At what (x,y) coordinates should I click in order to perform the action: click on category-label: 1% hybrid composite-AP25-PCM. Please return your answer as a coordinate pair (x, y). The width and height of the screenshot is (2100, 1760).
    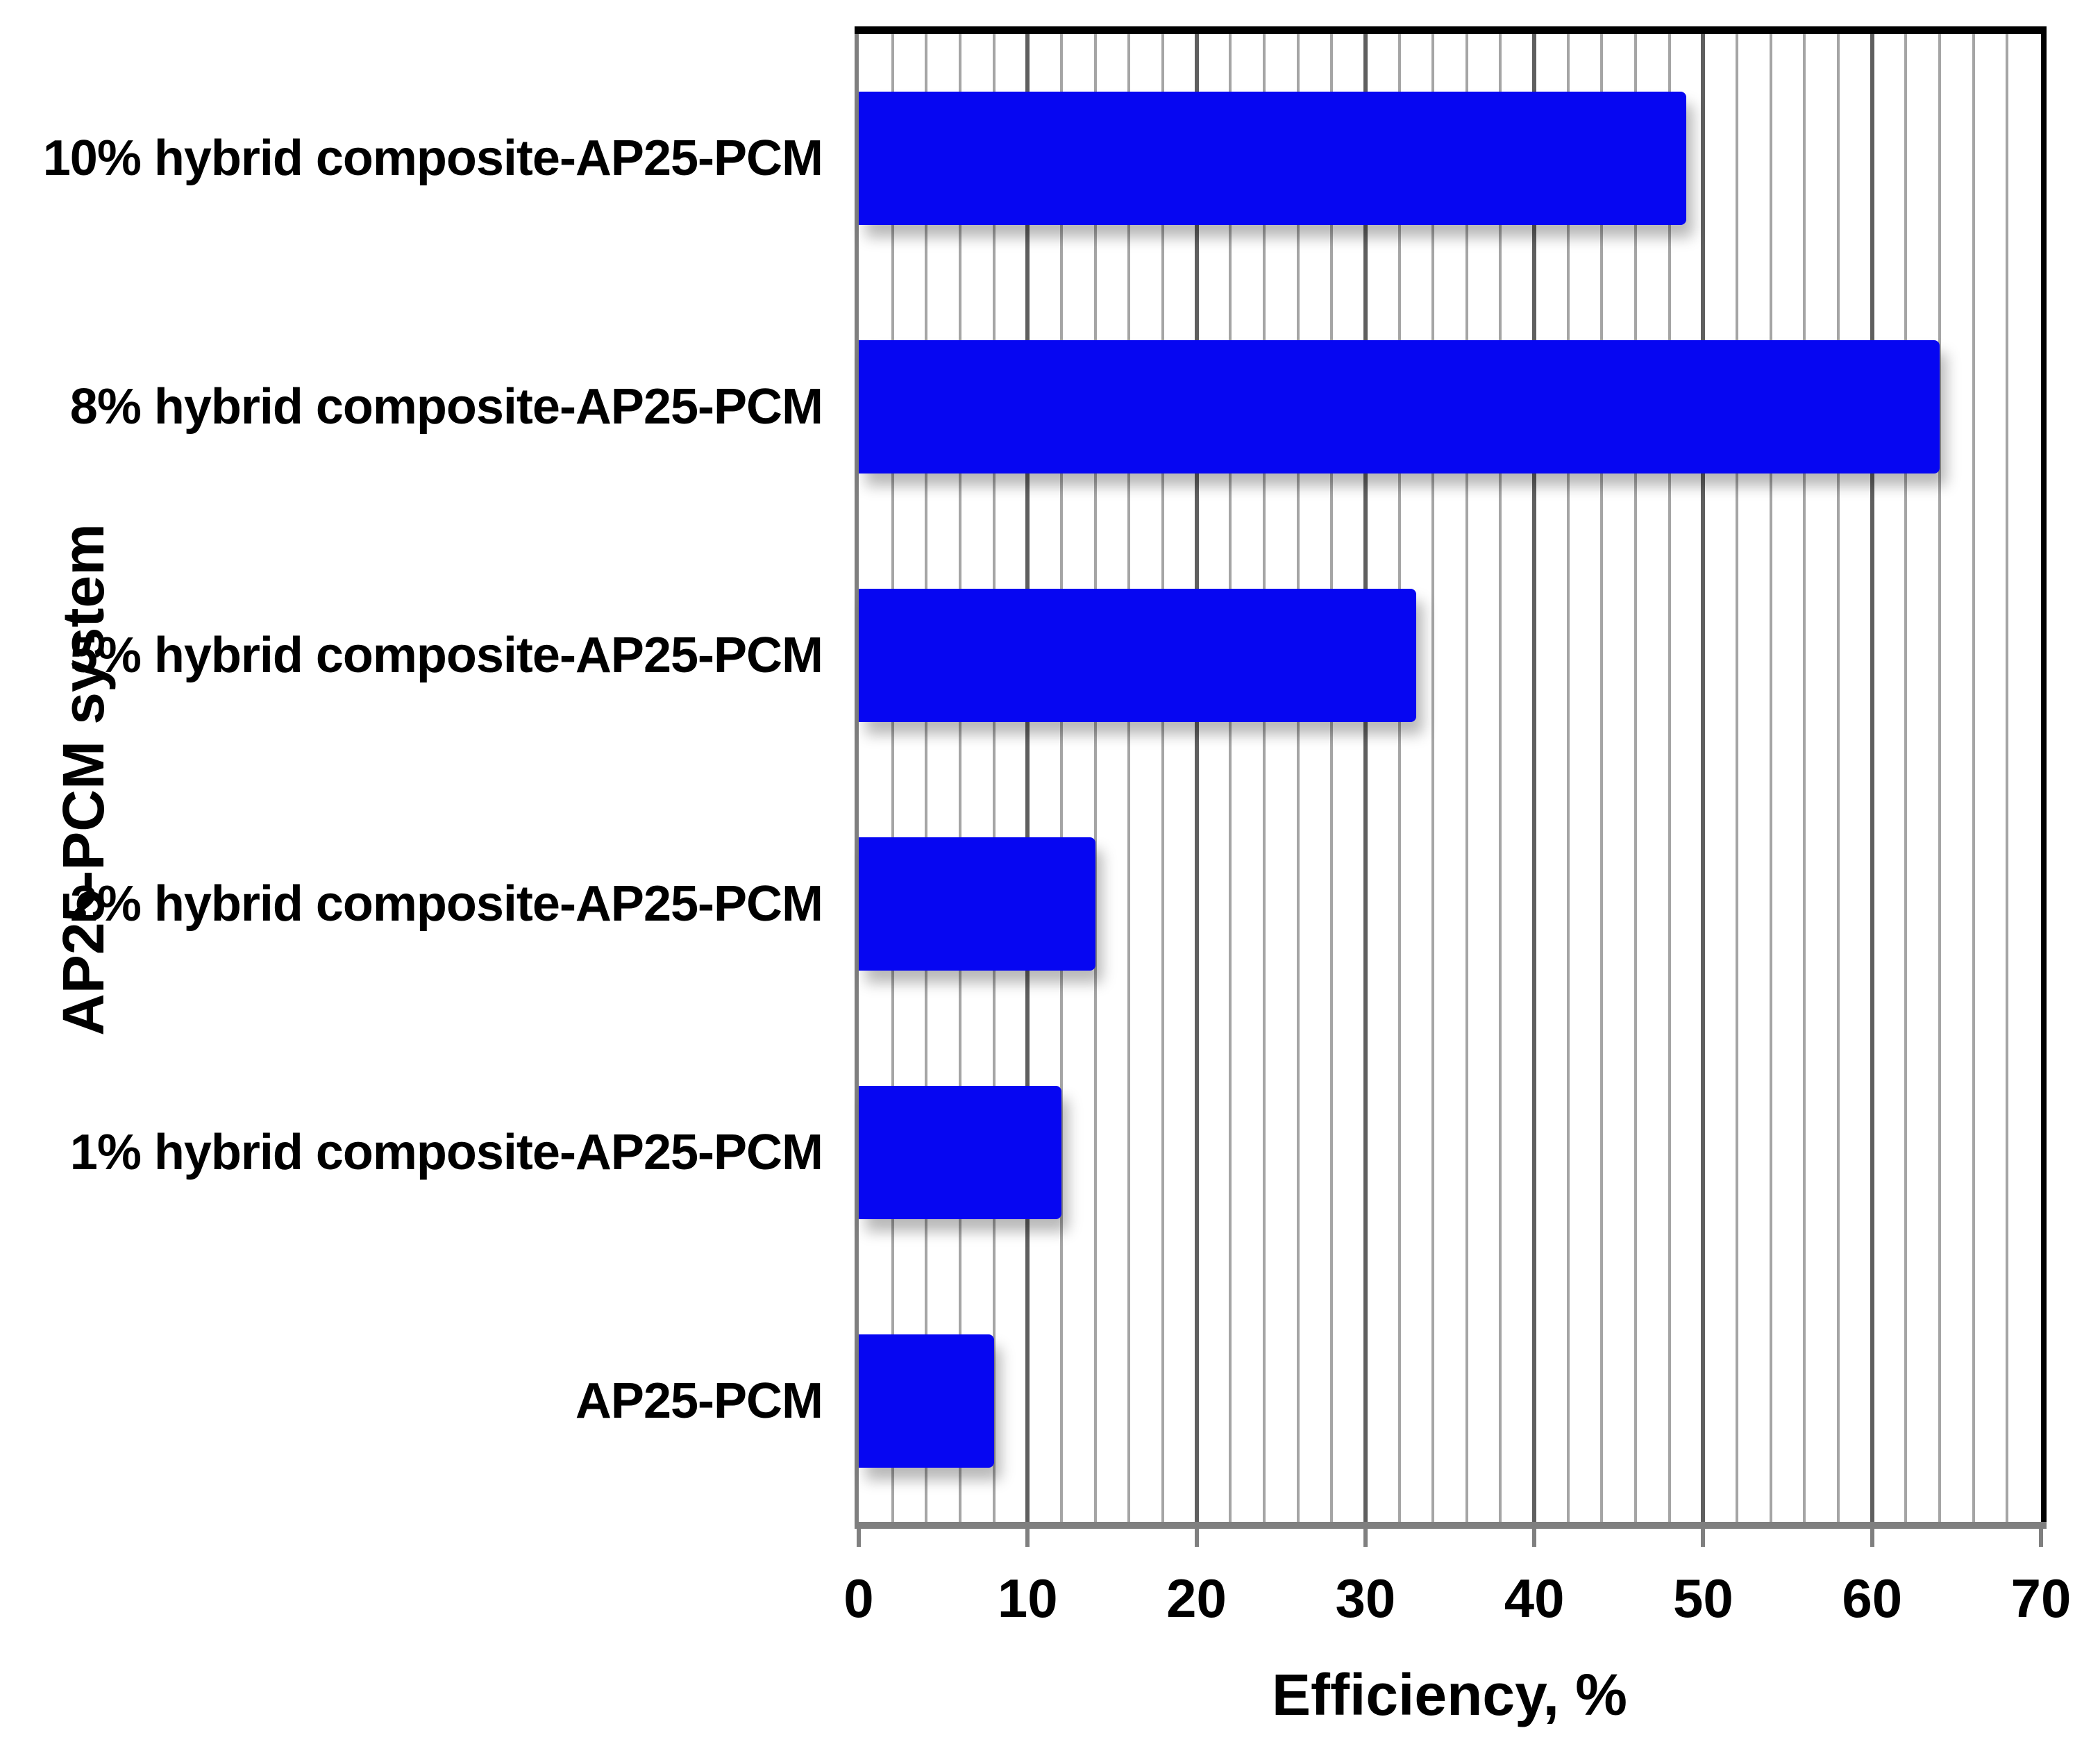
    Looking at the image, I should click on (446, 1152).